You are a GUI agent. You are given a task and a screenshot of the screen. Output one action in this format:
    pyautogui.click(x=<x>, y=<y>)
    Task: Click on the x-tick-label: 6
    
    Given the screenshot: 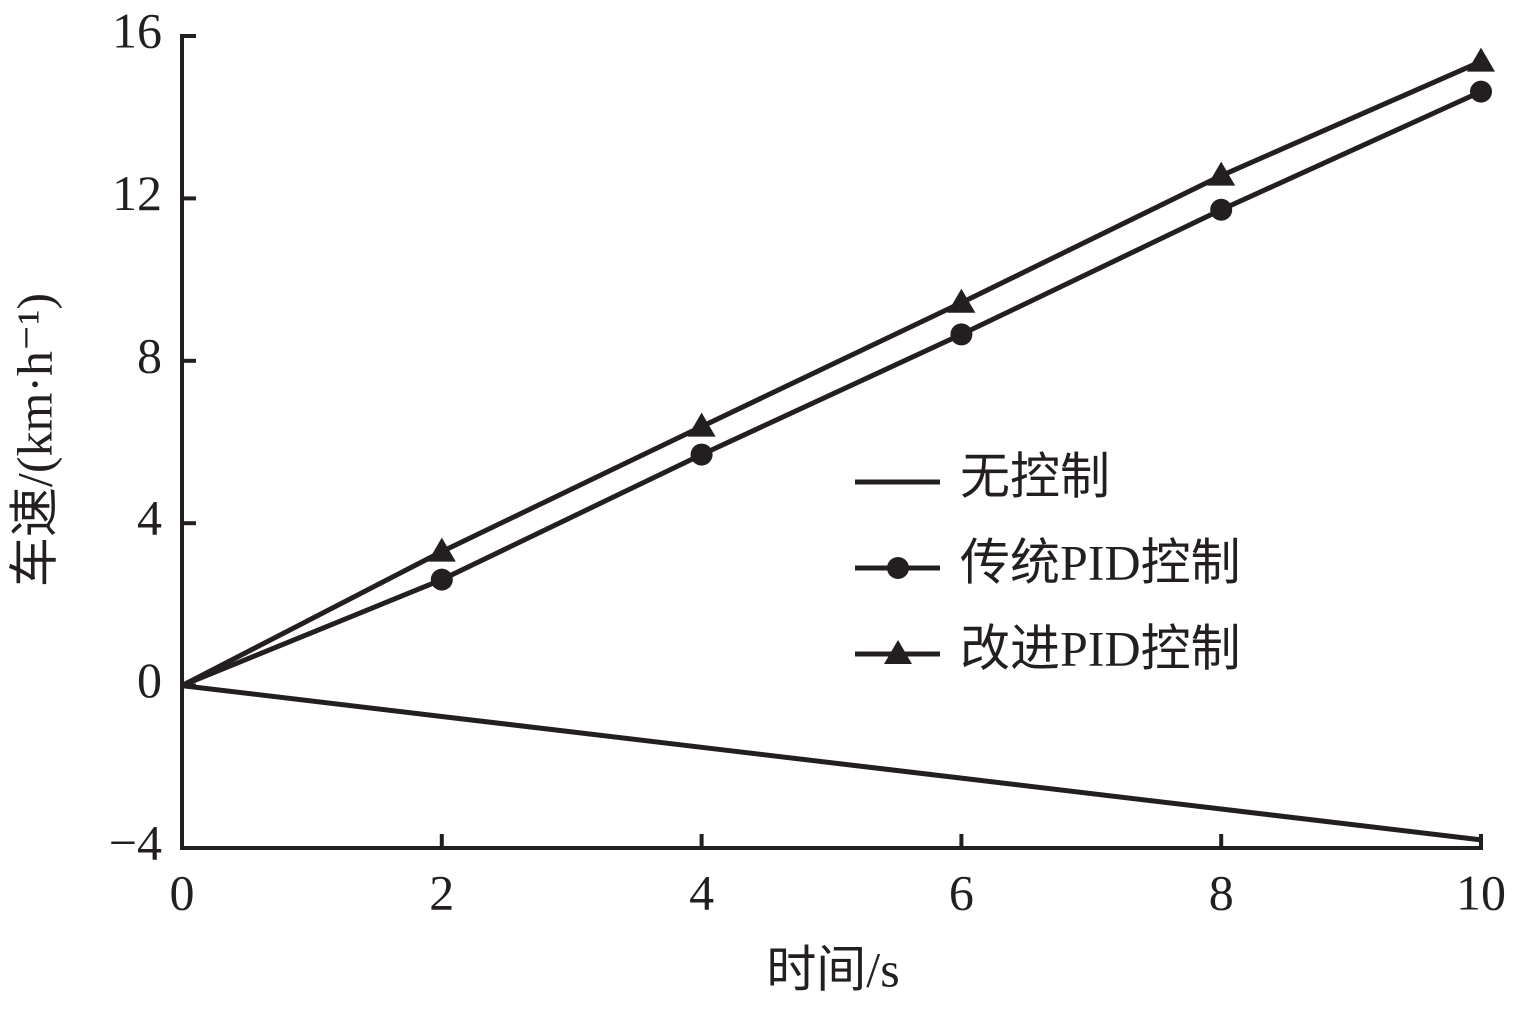 What is the action you would take?
    pyautogui.click(x=961, y=892)
    